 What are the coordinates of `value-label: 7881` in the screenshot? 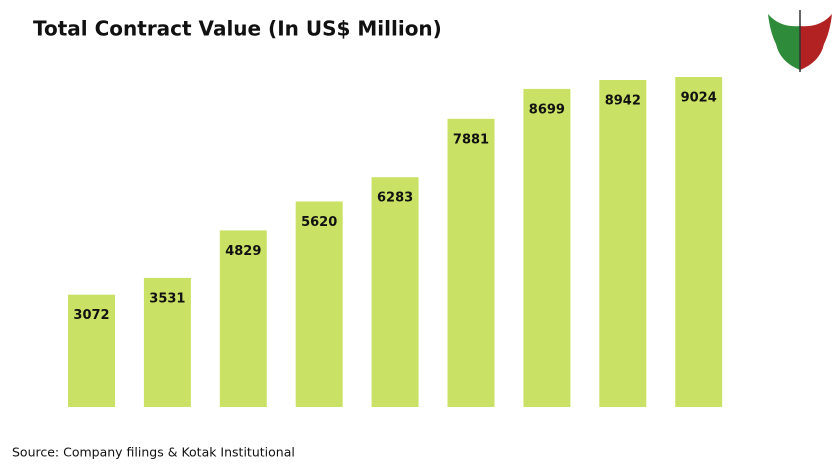 It's located at (471, 139).